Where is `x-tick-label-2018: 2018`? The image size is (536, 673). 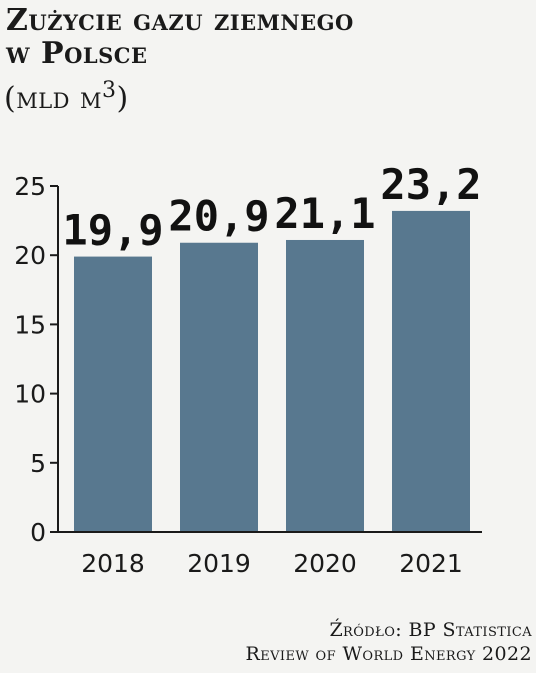 x-tick-label-2018: 2018 is located at coordinates (113, 563).